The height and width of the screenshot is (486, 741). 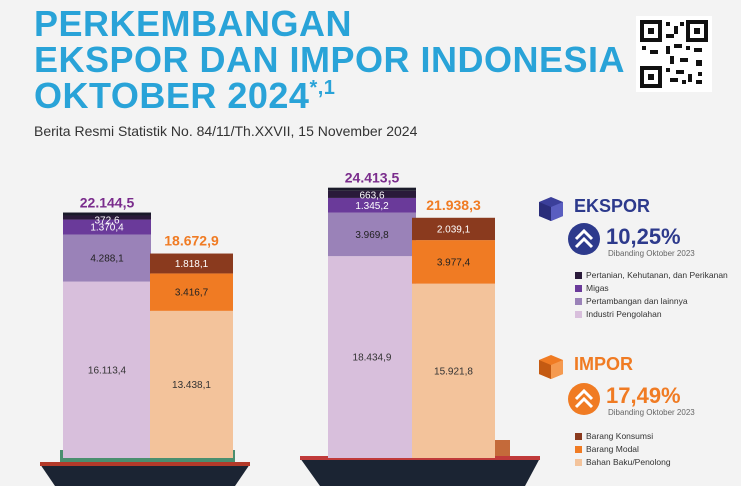 What do you see at coordinates (453, 205) in the screenshot?
I see `impor-bar-2-total-label: 21.938,3` at bounding box center [453, 205].